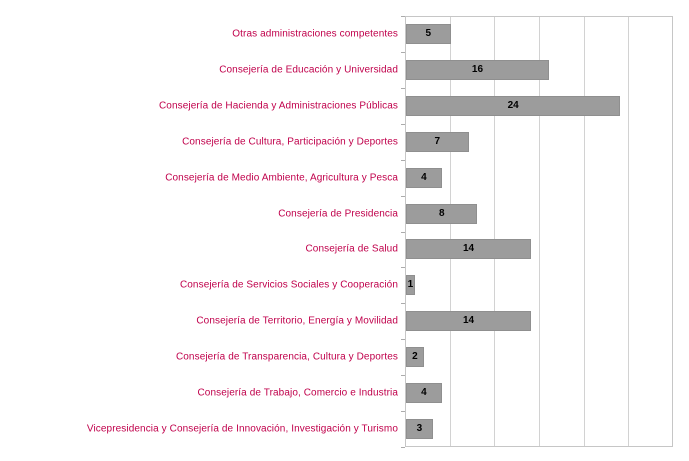  I want to click on chart-row: Consejería de Presidencia 8, so click(344, 214).